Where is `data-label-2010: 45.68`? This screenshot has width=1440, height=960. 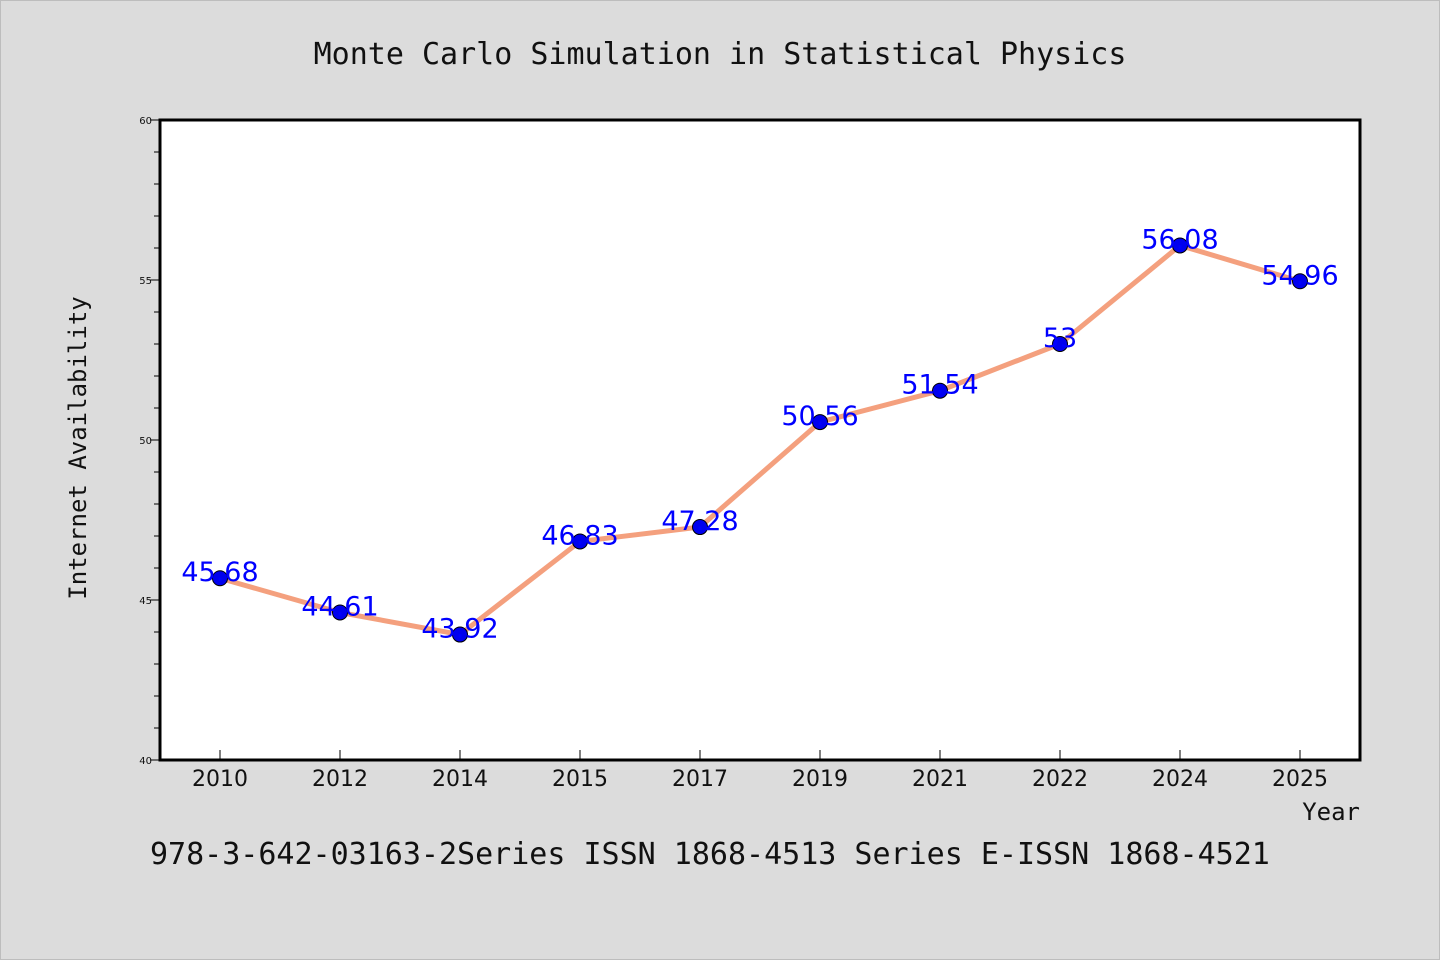
data-label-2010: 45.68 is located at coordinates (219, 572).